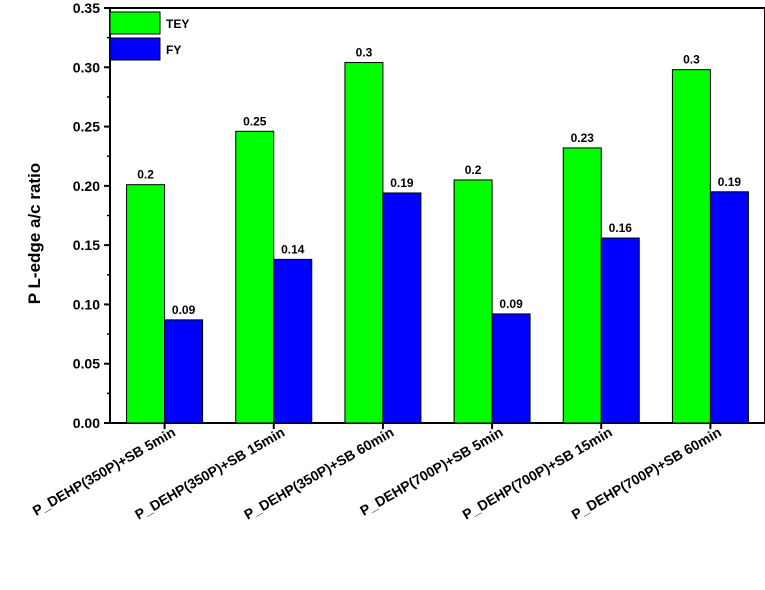 The image size is (765, 590). What do you see at coordinates (621, 228) in the screenshot?
I see `data-label-fy-5: 0.16` at bounding box center [621, 228].